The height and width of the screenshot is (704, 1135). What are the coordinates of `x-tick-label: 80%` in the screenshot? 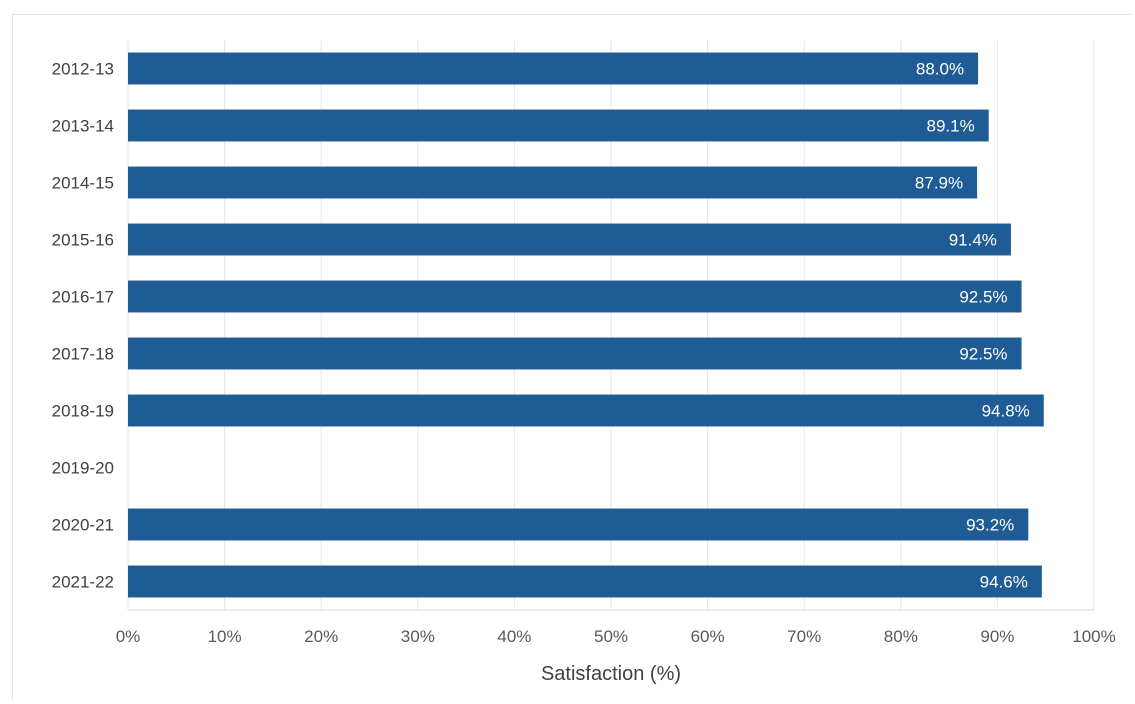 It's located at (901, 636).